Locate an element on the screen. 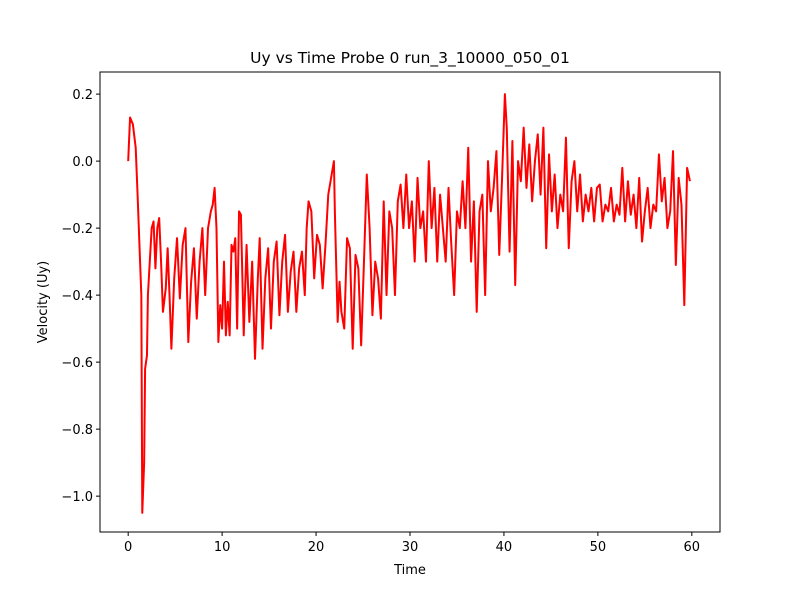 Image resolution: width=800 pixels, height=600 pixels. y-axis-label: Velocity (Uy) is located at coordinates (43, 302).